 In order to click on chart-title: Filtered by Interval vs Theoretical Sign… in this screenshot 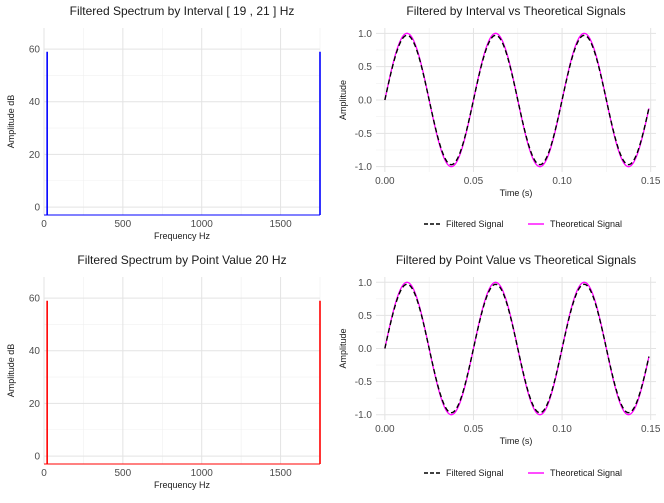, I will do `click(515, 11)`.